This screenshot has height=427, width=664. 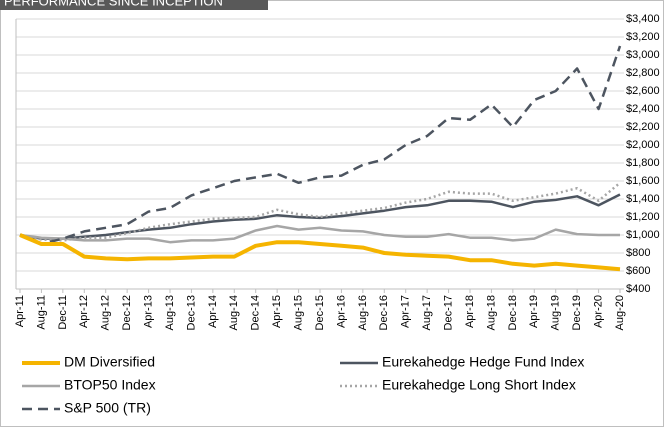 I want to click on y-tick-label: $2,200, so click(x=643, y=127).